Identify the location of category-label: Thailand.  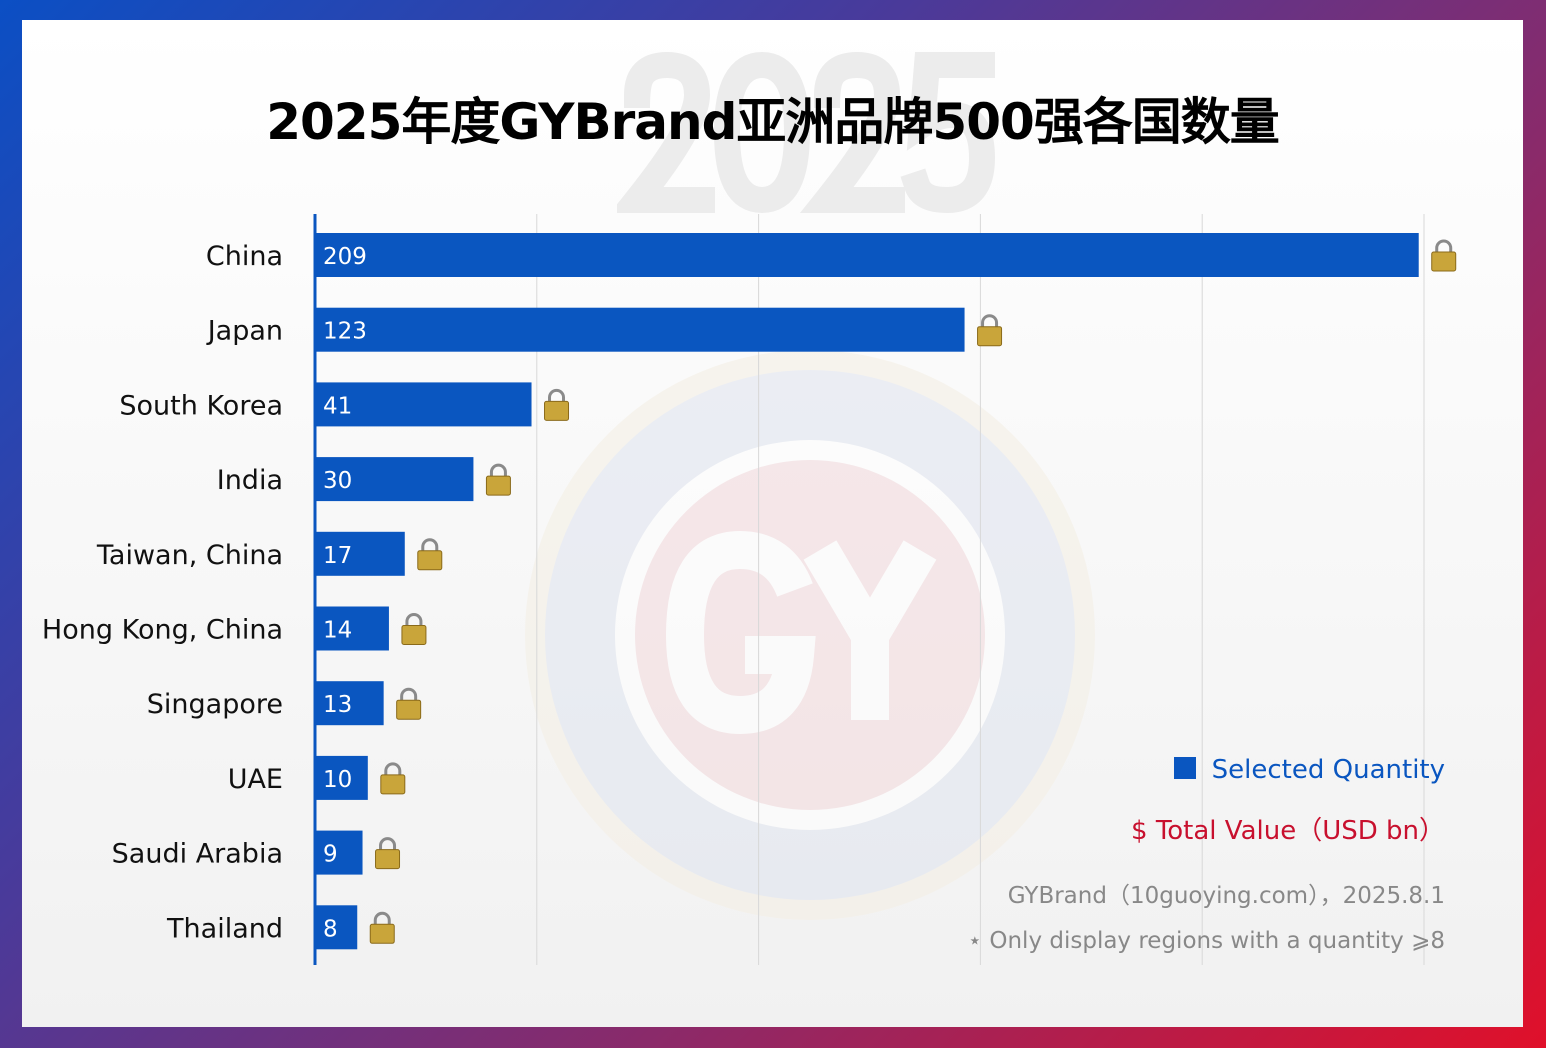
(224, 928).